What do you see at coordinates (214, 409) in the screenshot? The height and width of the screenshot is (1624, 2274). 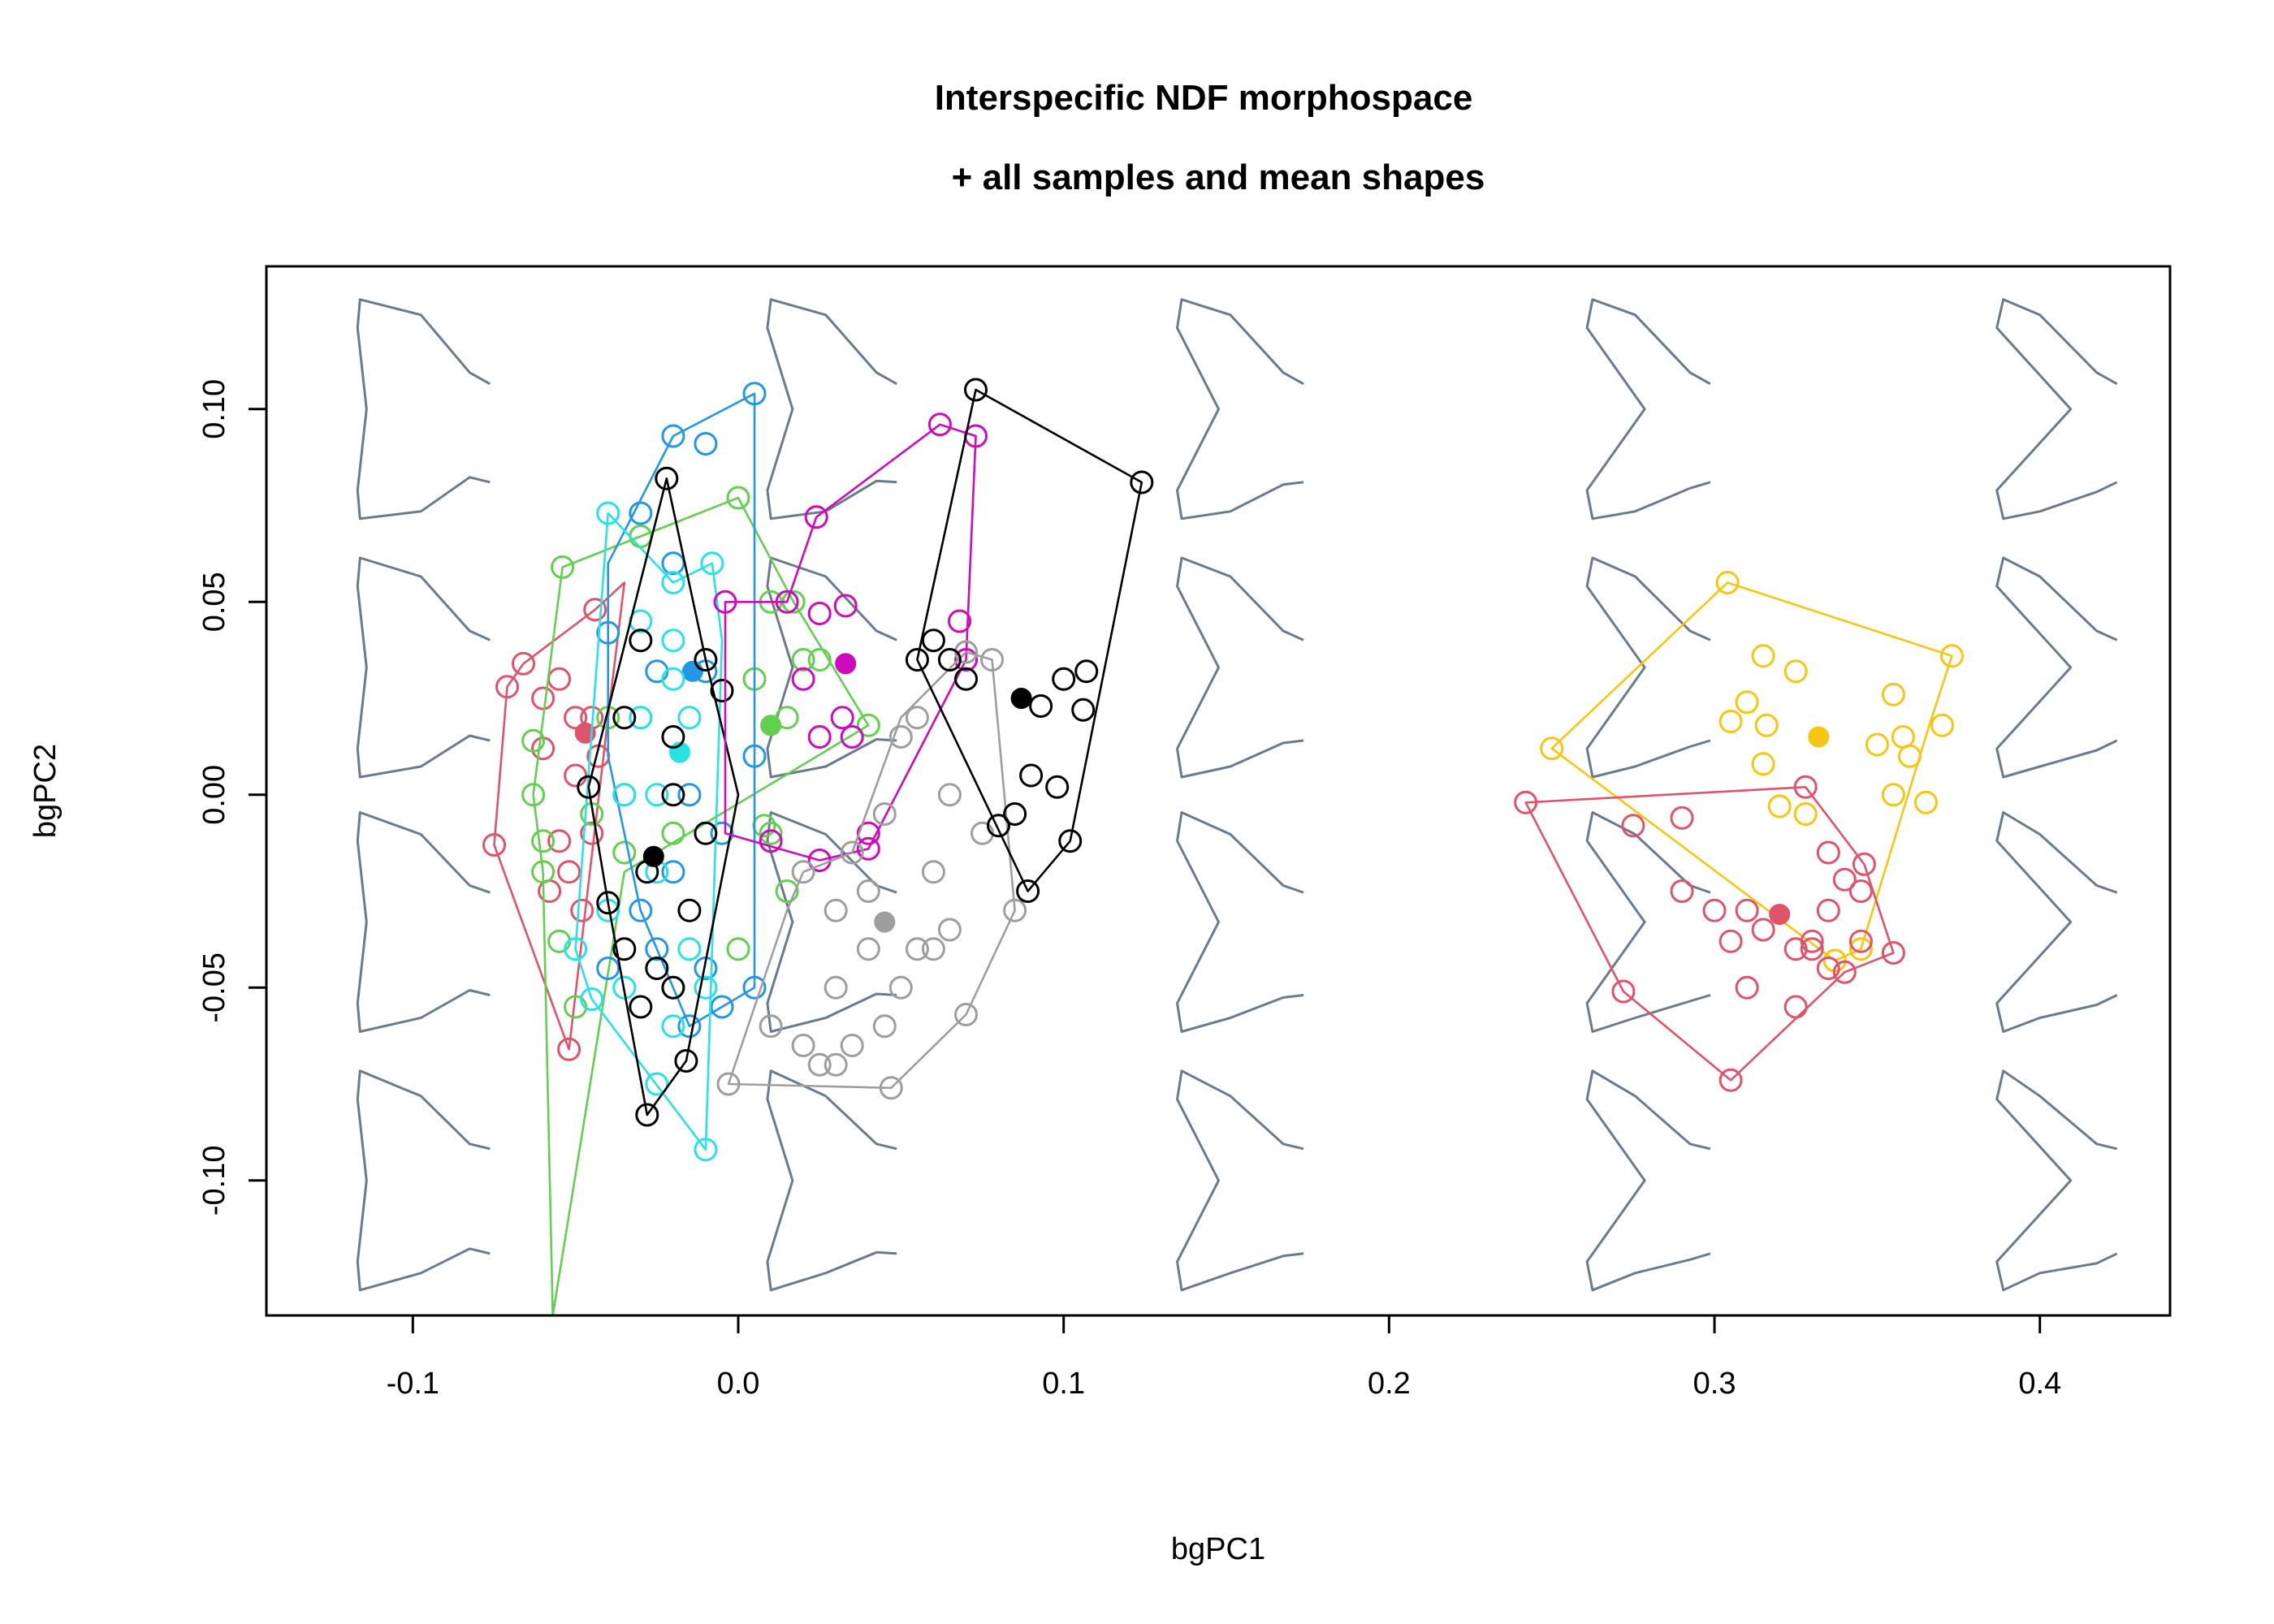 I see `y-tick-label: 0.10` at bounding box center [214, 409].